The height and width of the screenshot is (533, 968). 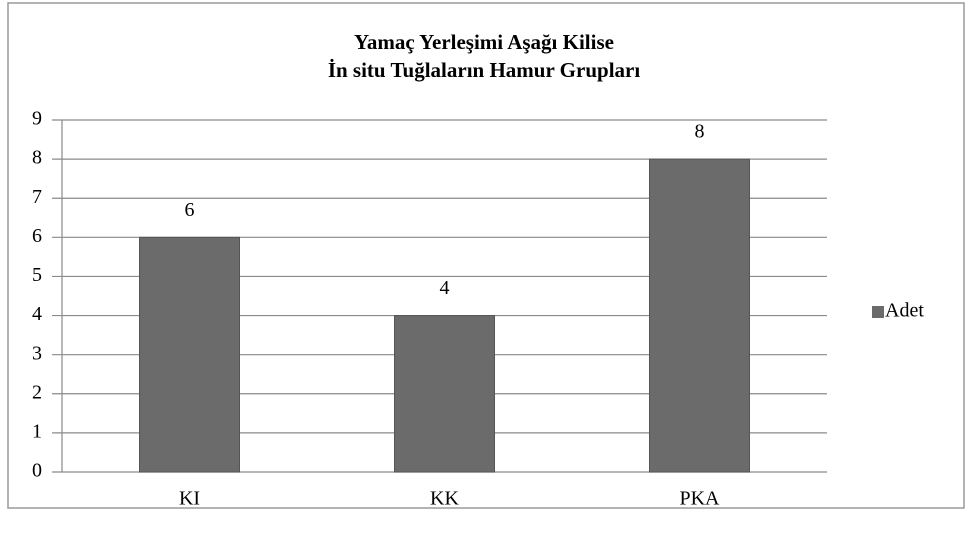 What do you see at coordinates (445, 288) in the screenshot?
I see `data-label: 4` at bounding box center [445, 288].